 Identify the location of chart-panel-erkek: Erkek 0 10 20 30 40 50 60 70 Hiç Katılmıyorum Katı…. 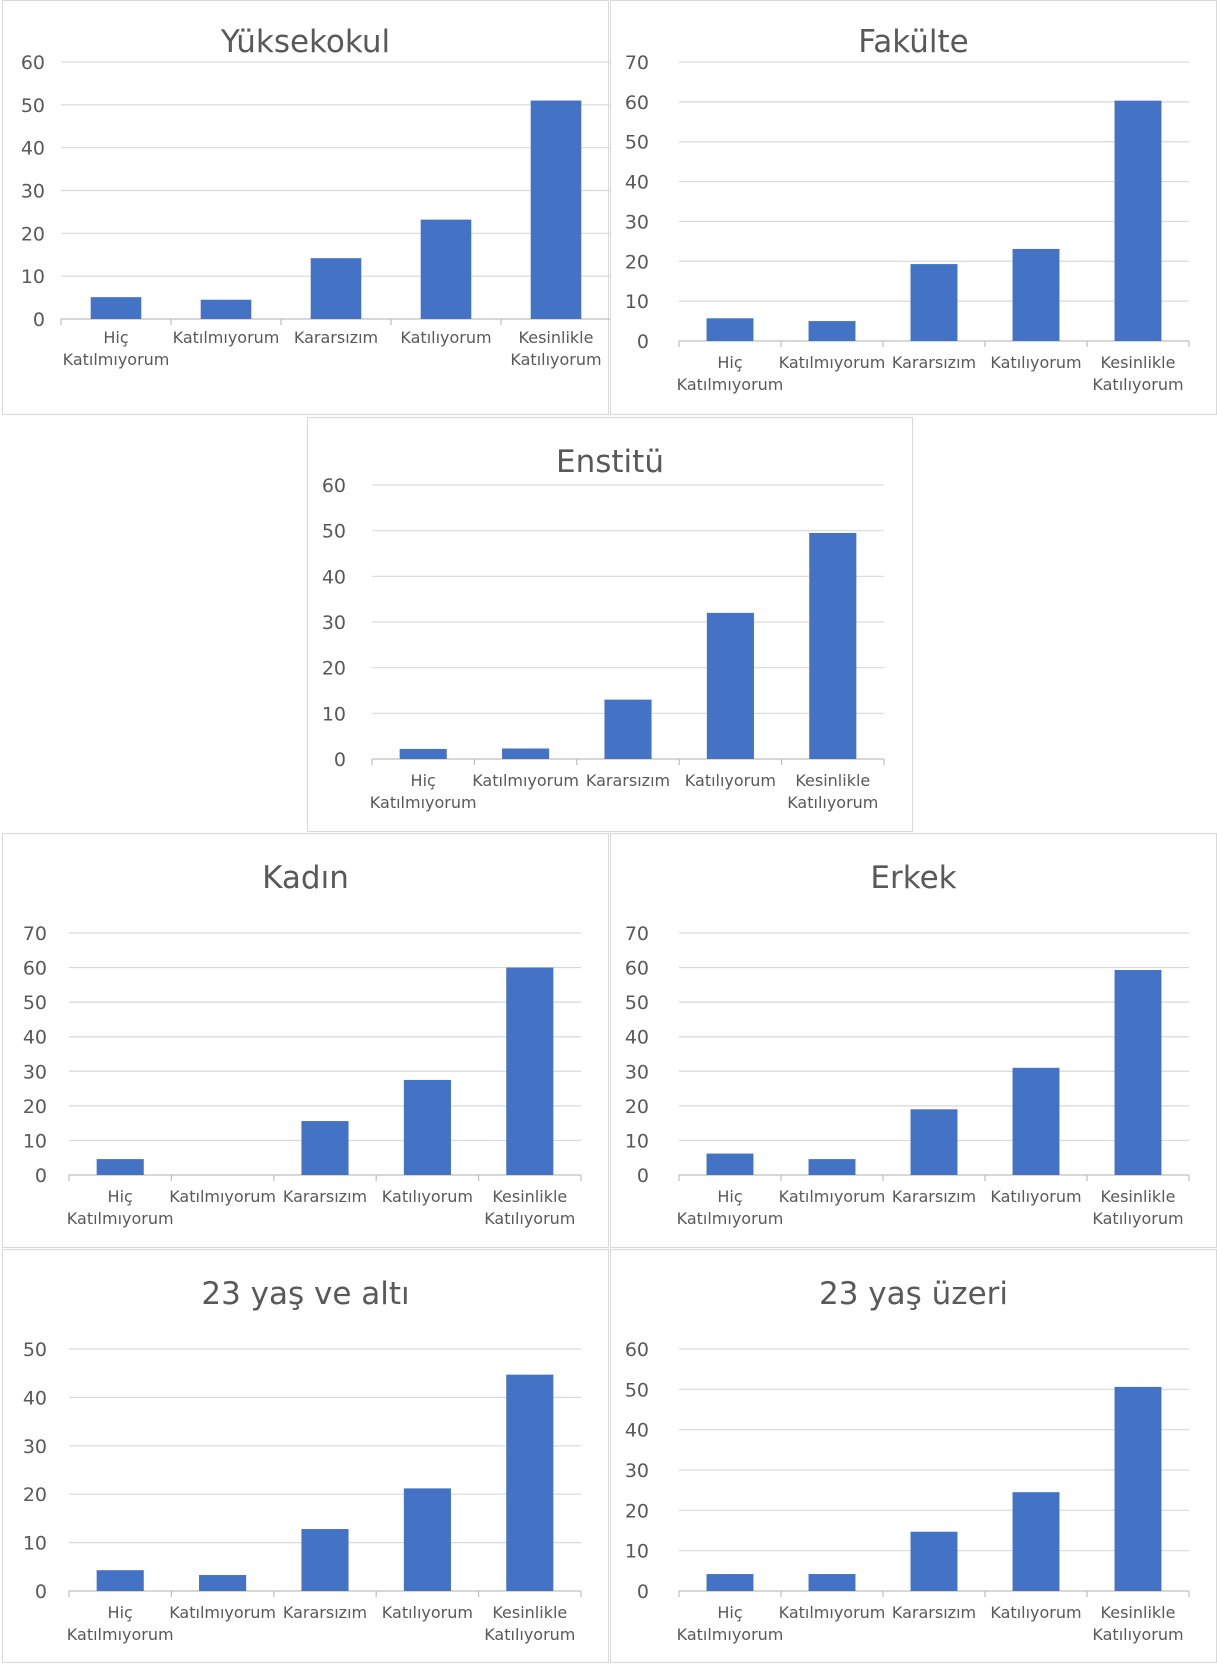
(913, 1040).